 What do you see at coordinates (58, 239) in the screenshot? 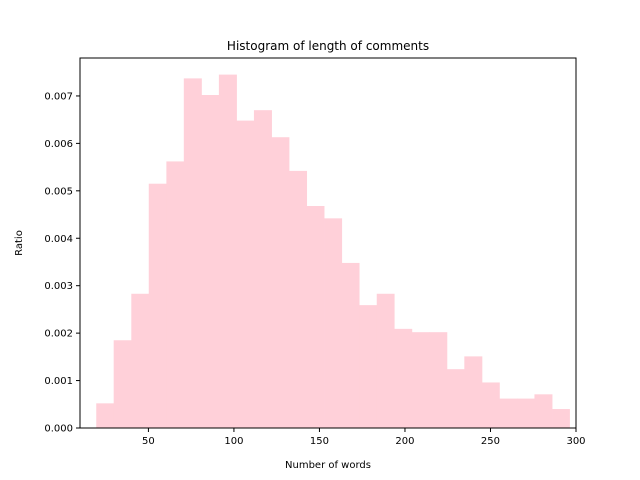
I see `y-tick-label-4: 0.004` at bounding box center [58, 239].